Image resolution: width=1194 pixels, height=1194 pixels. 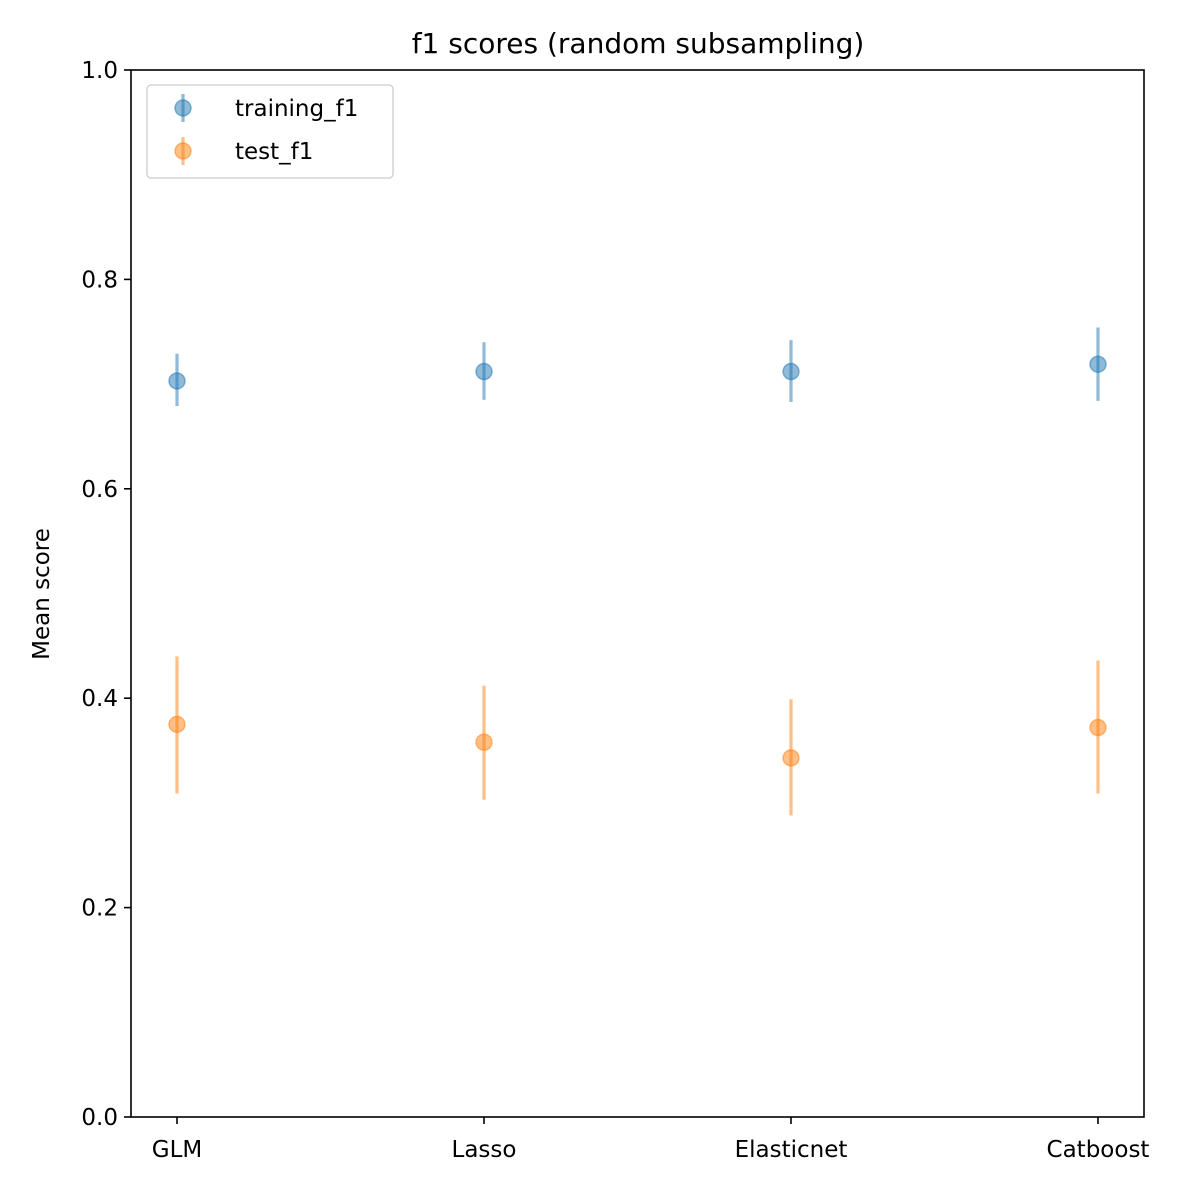 What do you see at coordinates (791, 1150) in the screenshot?
I see `x-tick-label-2: Elasticnet` at bounding box center [791, 1150].